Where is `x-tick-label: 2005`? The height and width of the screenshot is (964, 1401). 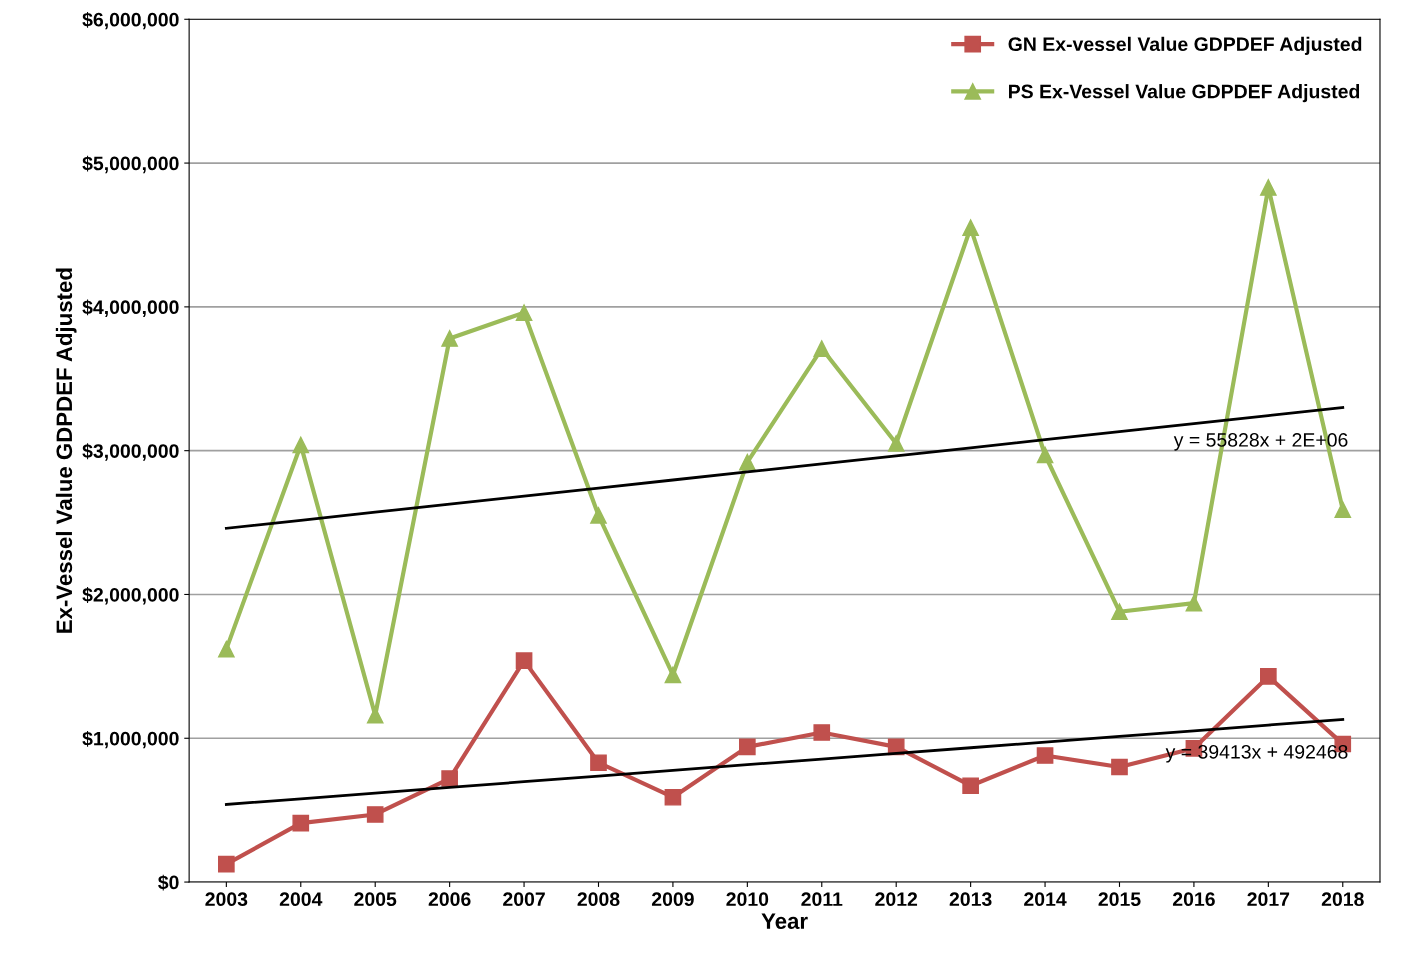
x-tick-label: 2005 is located at coordinates (375, 899).